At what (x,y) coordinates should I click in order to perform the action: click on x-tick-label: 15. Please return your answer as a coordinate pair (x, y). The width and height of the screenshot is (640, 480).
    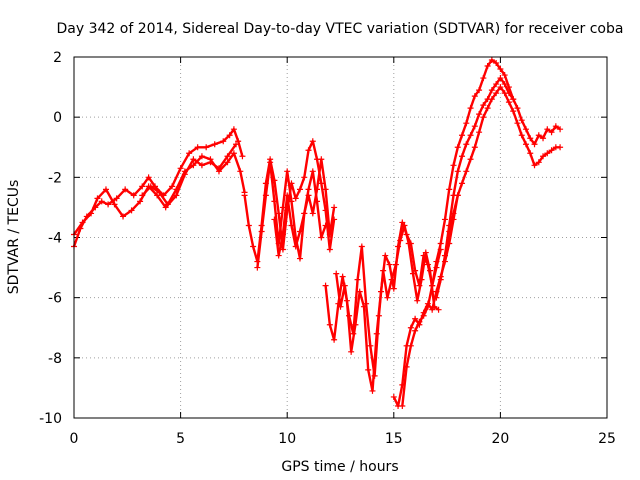
    Looking at the image, I should click on (394, 439).